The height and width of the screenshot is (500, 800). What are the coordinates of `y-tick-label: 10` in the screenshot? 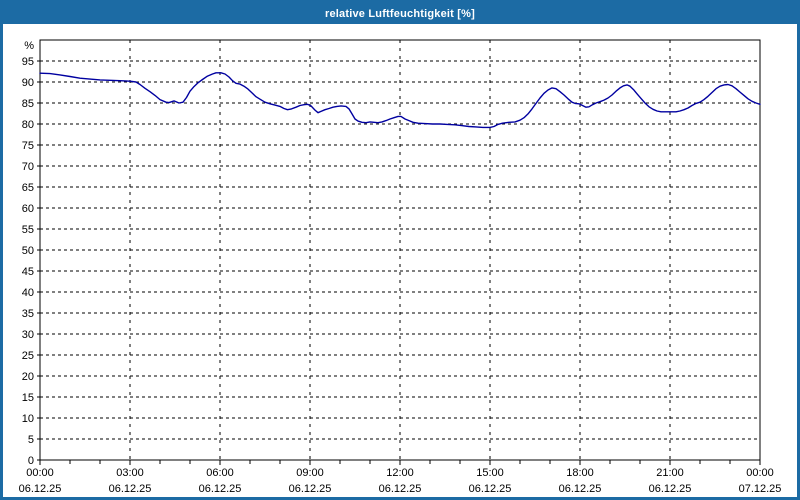 It's located at (28, 419).